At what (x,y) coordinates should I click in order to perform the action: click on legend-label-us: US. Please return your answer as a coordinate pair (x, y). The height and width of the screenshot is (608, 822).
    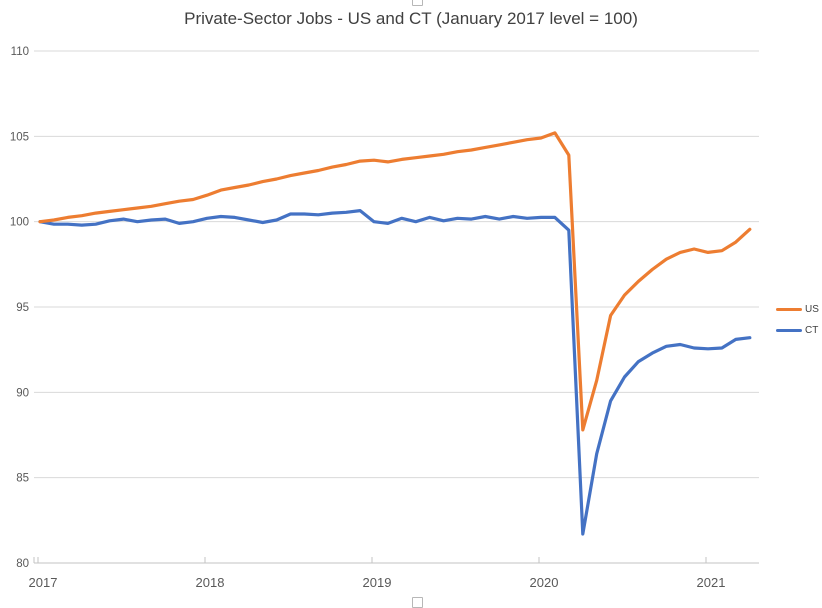
    Looking at the image, I should click on (812, 309).